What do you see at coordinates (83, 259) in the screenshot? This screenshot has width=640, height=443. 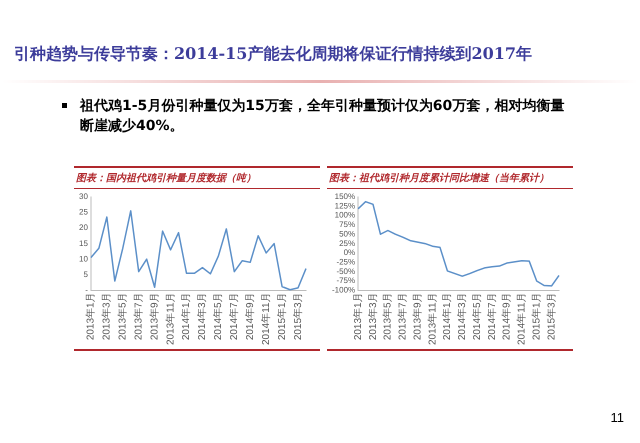 I see `y-tick-label: 10` at bounding box center [83, 259].